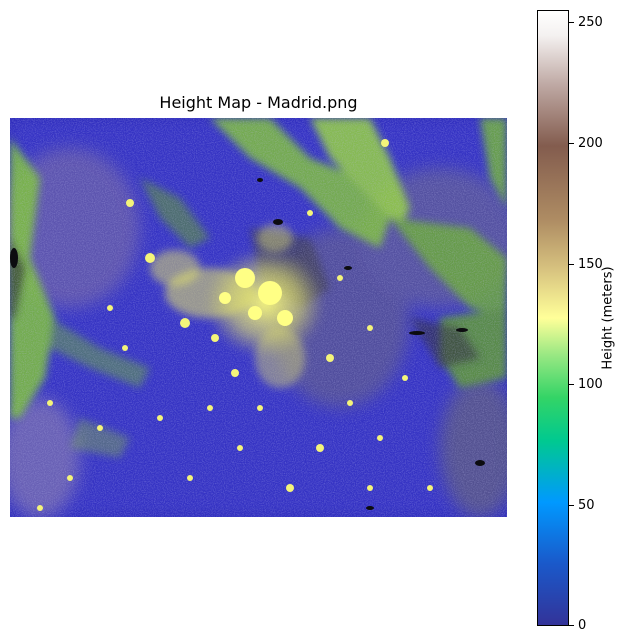 This screenshot has height=644, width=633. I want to click on map-title: Height Map - Madrid.png, so click(258, 102).